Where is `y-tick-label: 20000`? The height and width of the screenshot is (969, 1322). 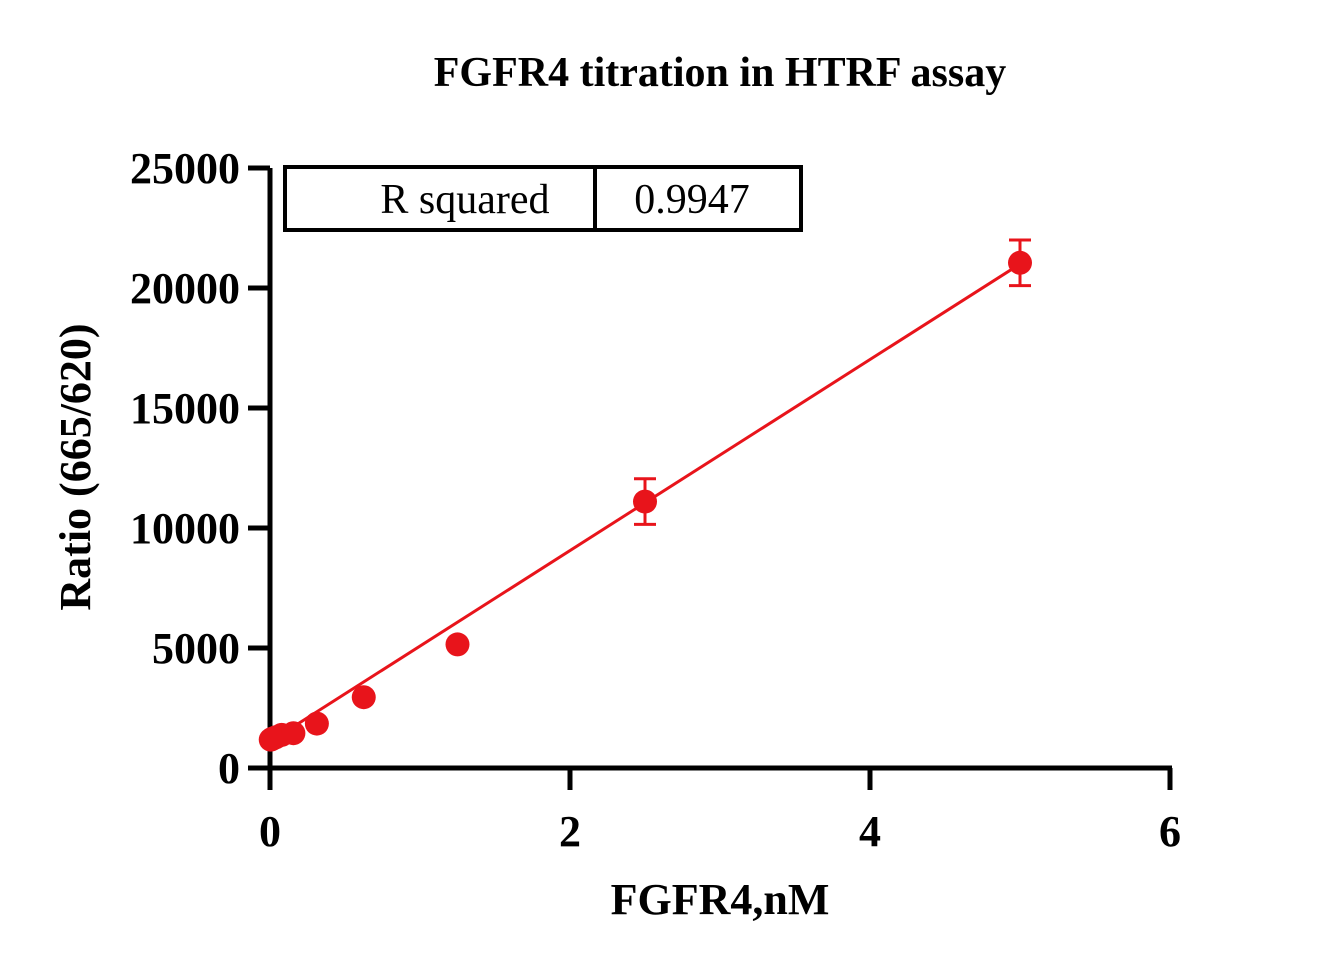 y-tick-label: 20000 is located at coordinates (185, 288).